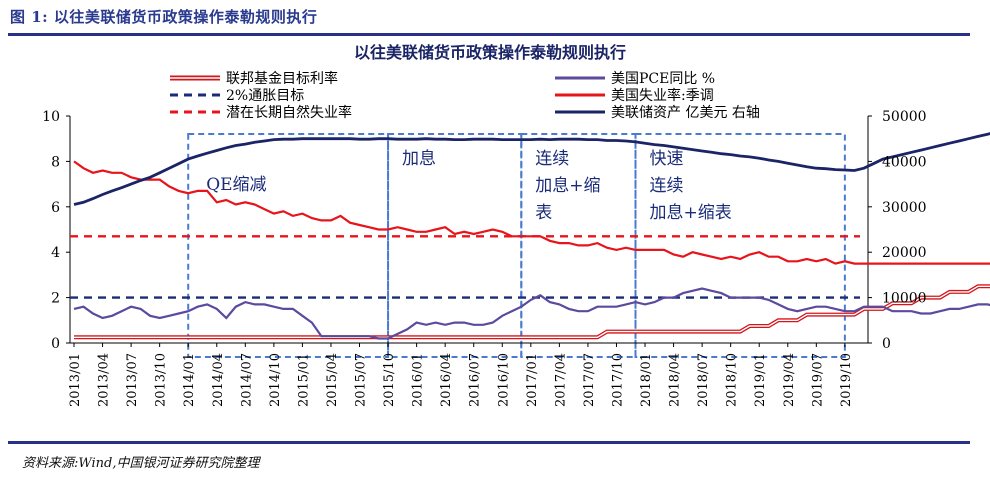 This screenshot has width=990, height=479. I want to click on x-tick-label: 2018/10, so click(732, 380).